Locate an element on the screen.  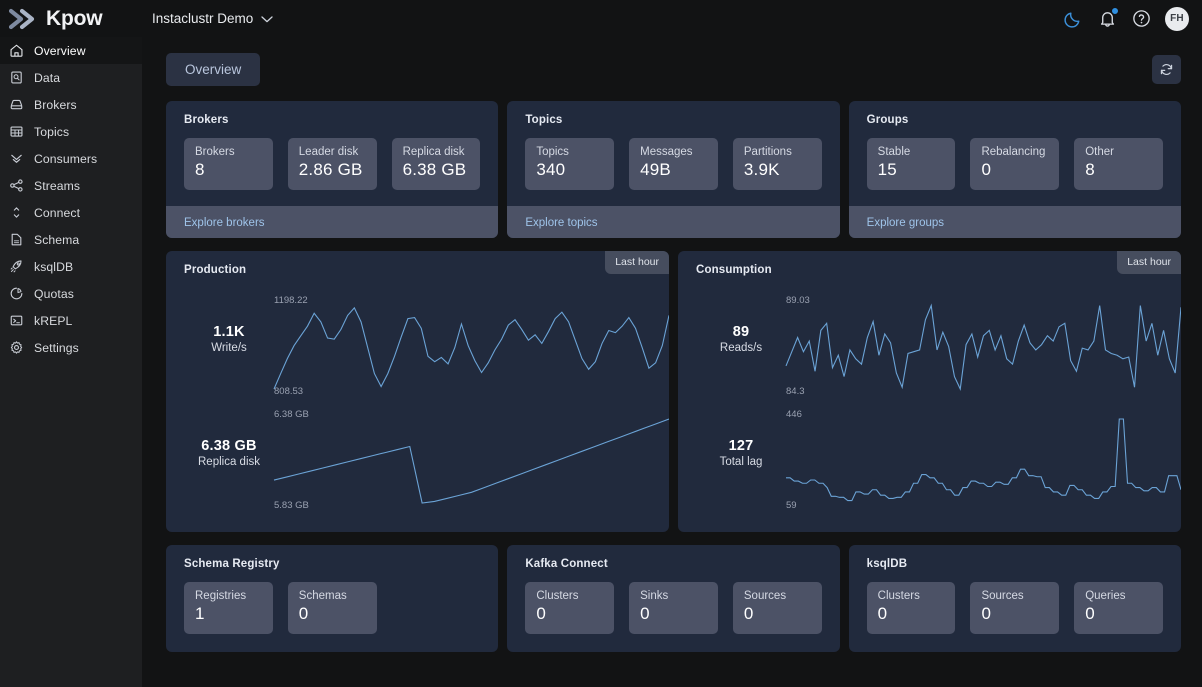
notifications-button is located at coordinates (1108, 18).